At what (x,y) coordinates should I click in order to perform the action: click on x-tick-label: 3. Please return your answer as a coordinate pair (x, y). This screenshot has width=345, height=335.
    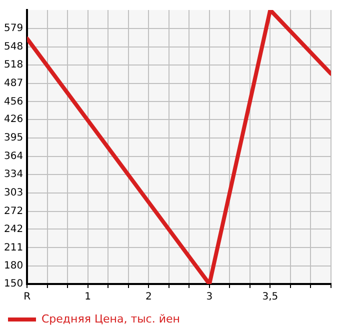
    Looking at the image, I should click on (209, 297).